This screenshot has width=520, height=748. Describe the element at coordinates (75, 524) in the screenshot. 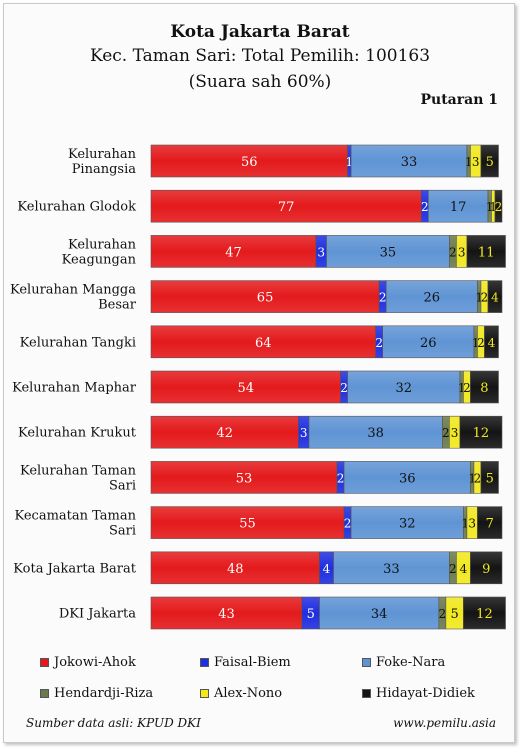

I see `category-label: Kecamatan Taman Sari` at that location.